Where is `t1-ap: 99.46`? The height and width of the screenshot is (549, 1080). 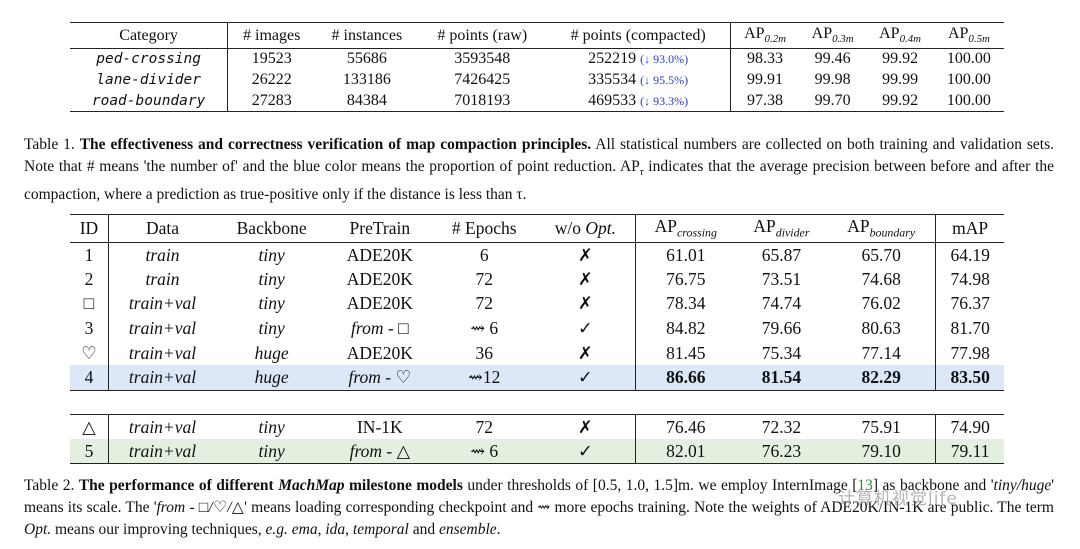 t1-ap: 99.46 is located at coordinates (832, 59).